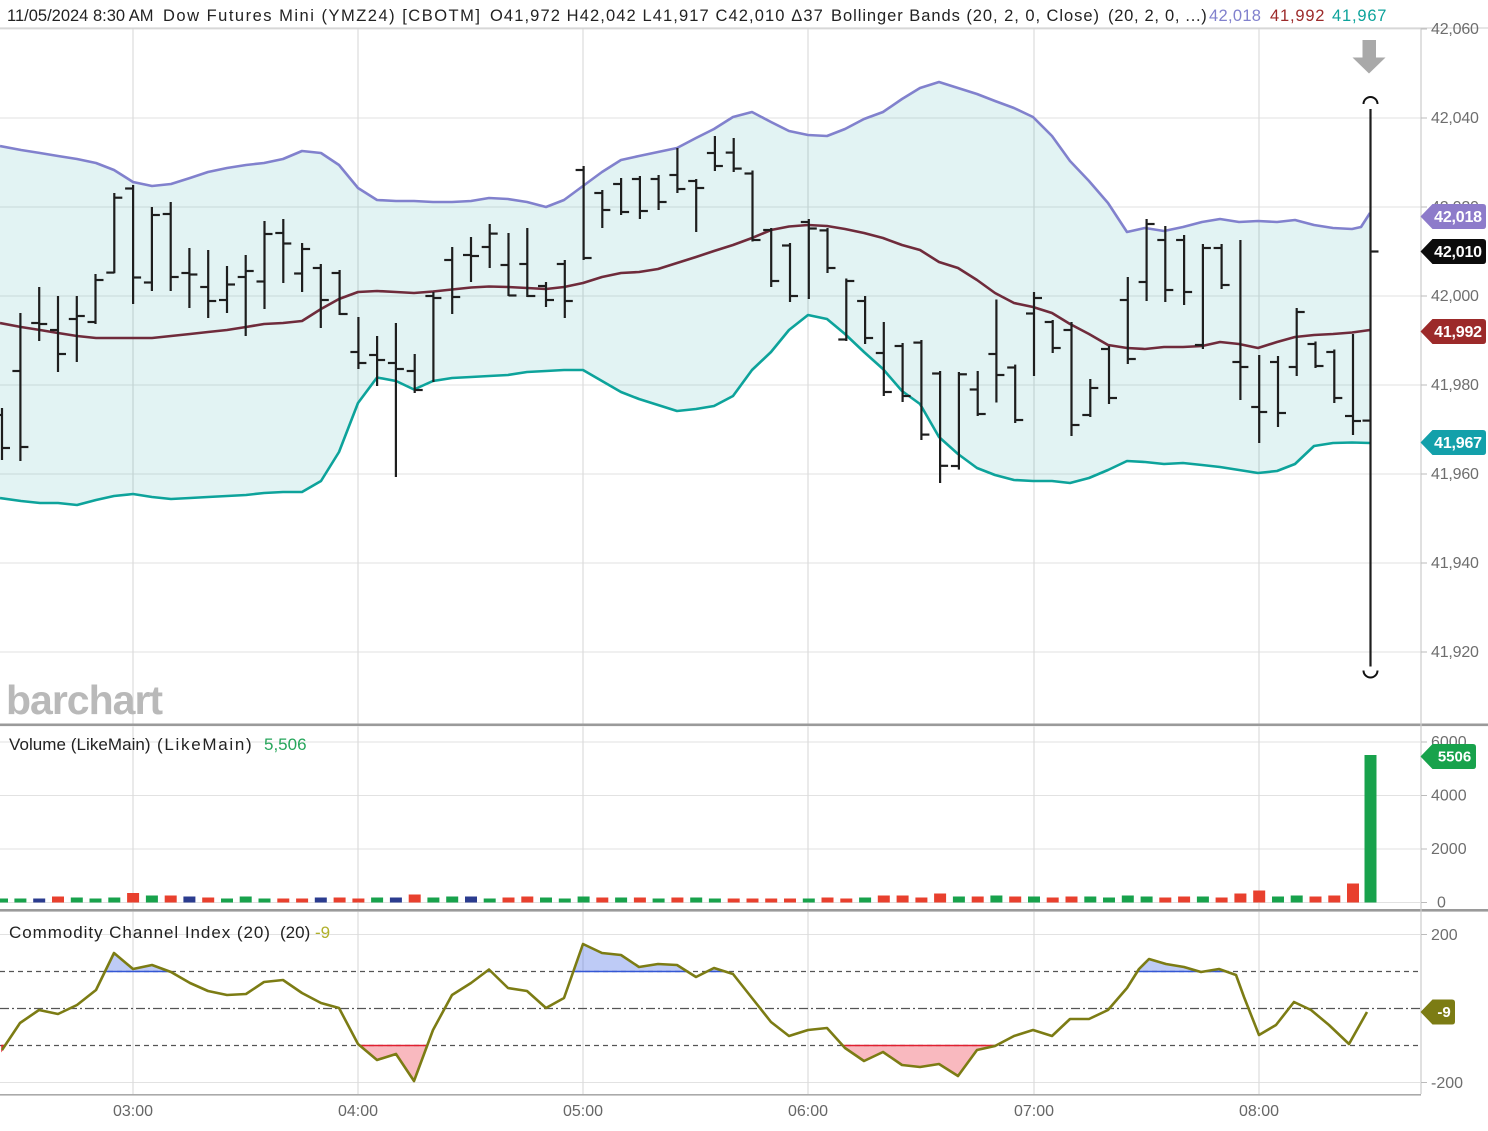  What do you see at coordinates (808, 1111) in the screenshot?
I see `svg-text: 06:00` at bounding box center [808, 1111].